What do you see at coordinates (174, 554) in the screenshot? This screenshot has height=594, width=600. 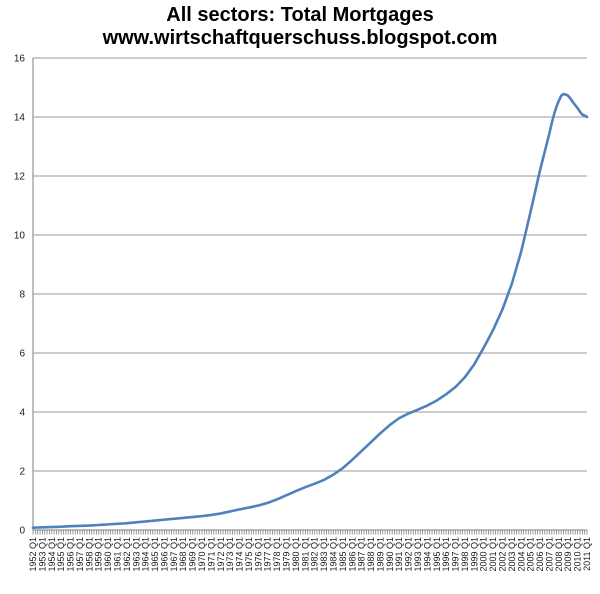 I see `x-axis-label: 1967 Q1` at bounding box center [174, 554].